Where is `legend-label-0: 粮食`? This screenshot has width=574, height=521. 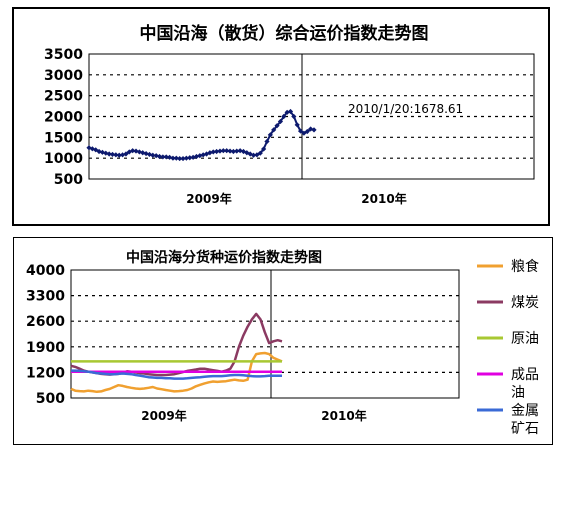
legend-label-0: 粮食 is located at coordinates (525, 266).